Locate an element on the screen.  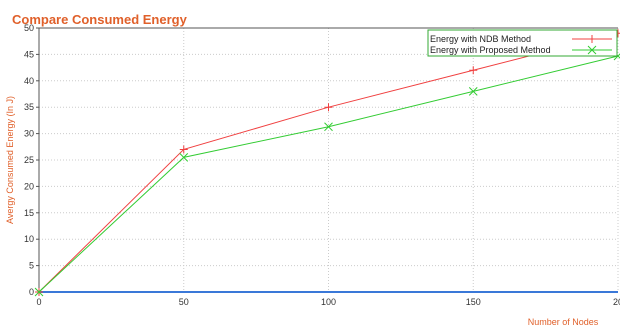
legend-box is located at coordinates (522, 43).